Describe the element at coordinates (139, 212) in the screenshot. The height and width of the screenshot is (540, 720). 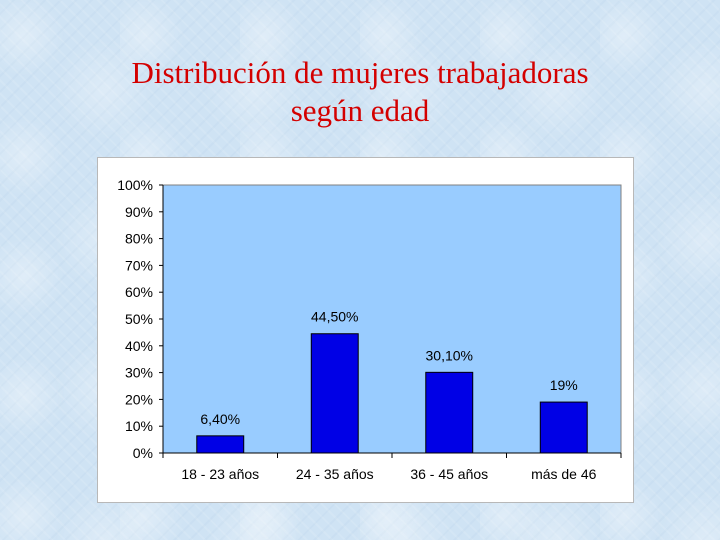
I see `y-tick-label: 90%` at that location.